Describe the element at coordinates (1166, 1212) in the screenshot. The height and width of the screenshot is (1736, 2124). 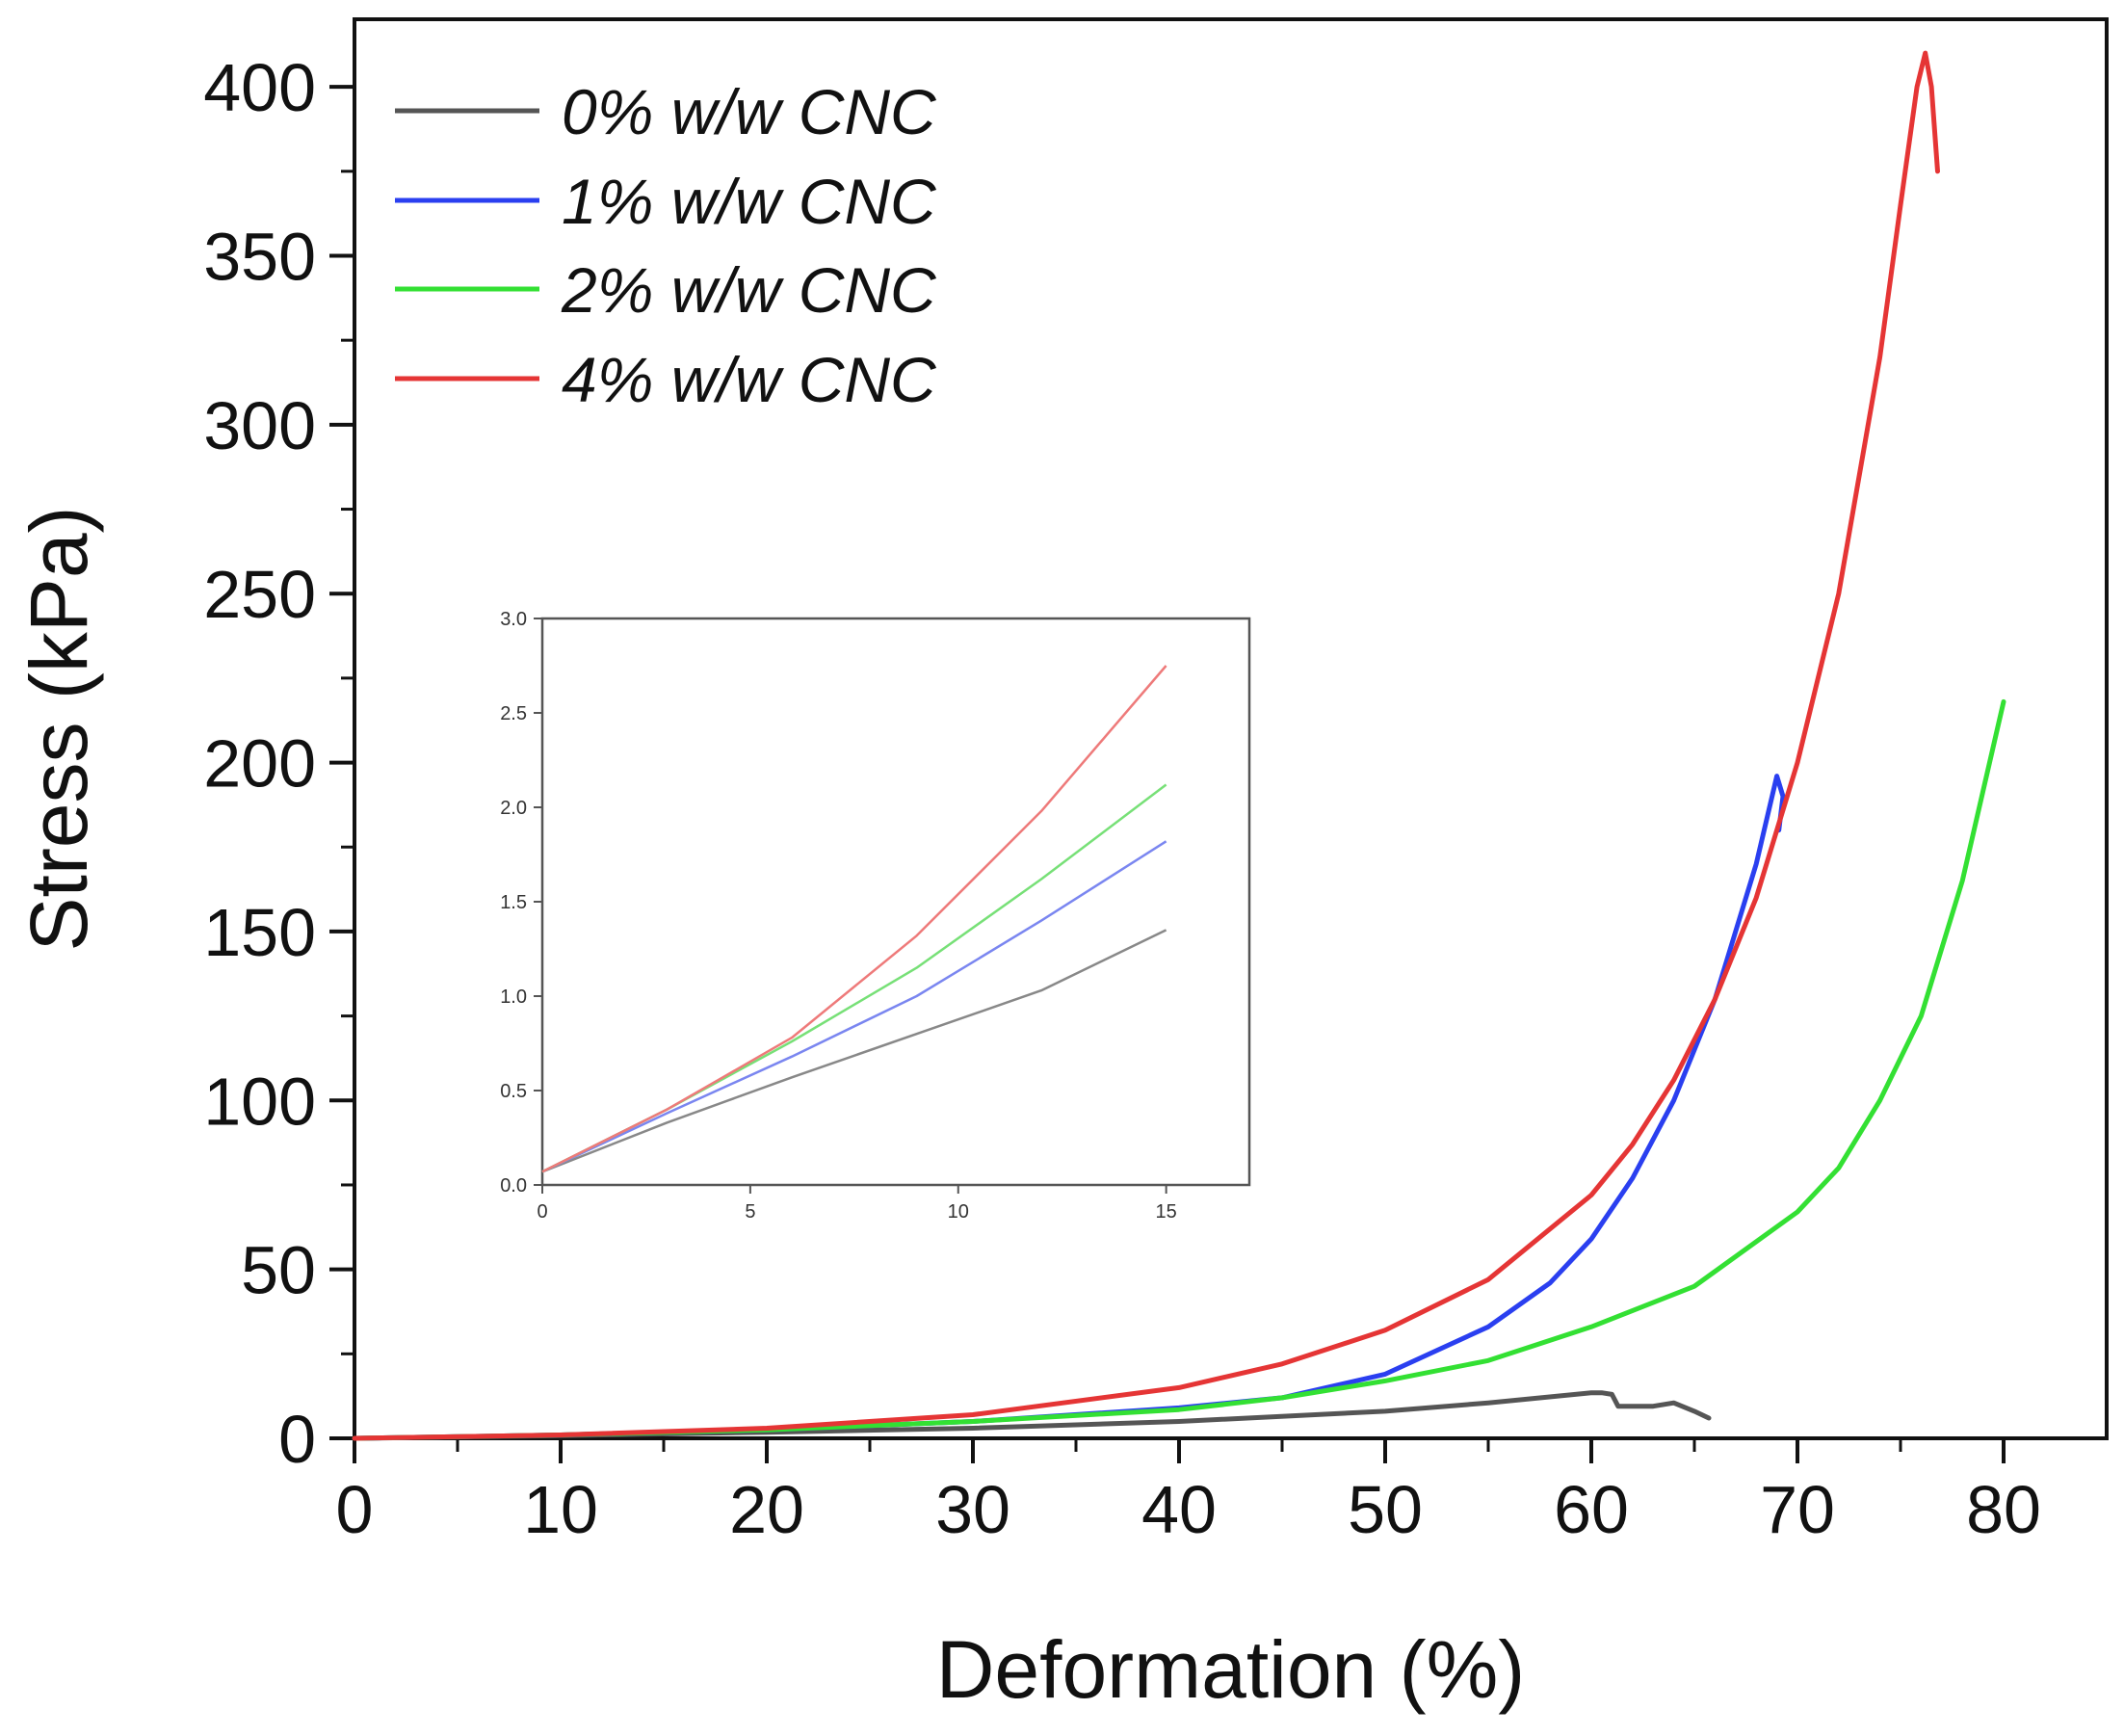
I see `inset-x-tick-label-15: 15` at that location.